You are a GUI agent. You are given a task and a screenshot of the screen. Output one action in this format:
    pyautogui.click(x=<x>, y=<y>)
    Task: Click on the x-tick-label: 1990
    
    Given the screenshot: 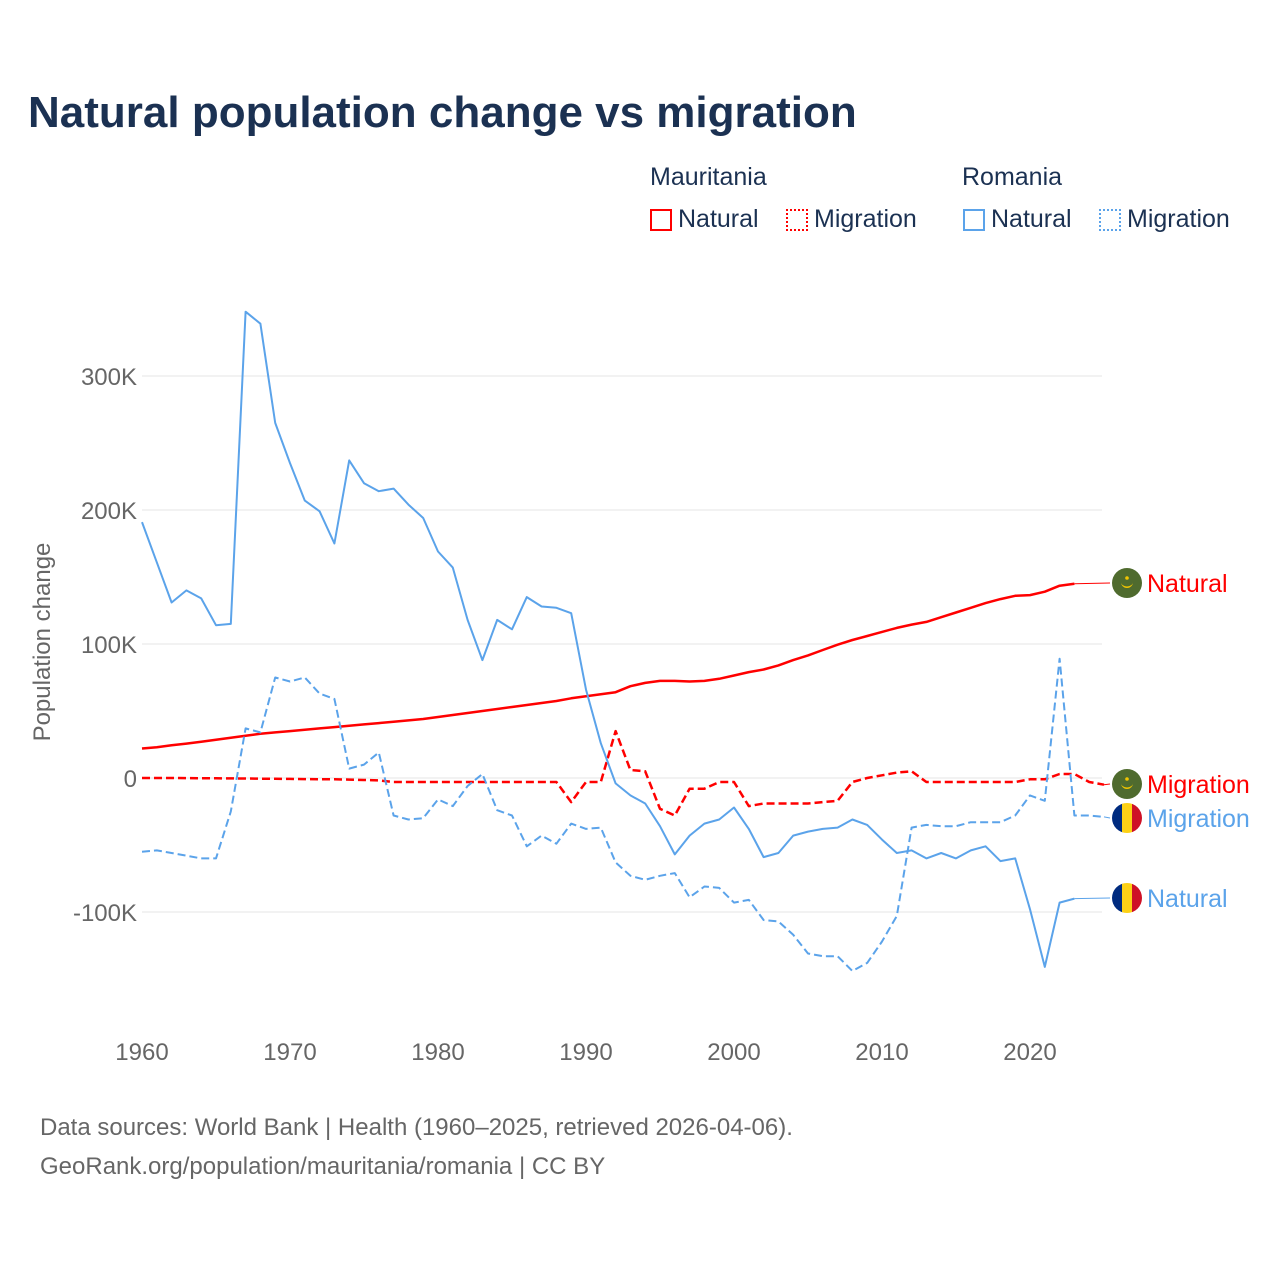 What is the action you would take?
    pyautogui.click(x=585, y=1052)
    